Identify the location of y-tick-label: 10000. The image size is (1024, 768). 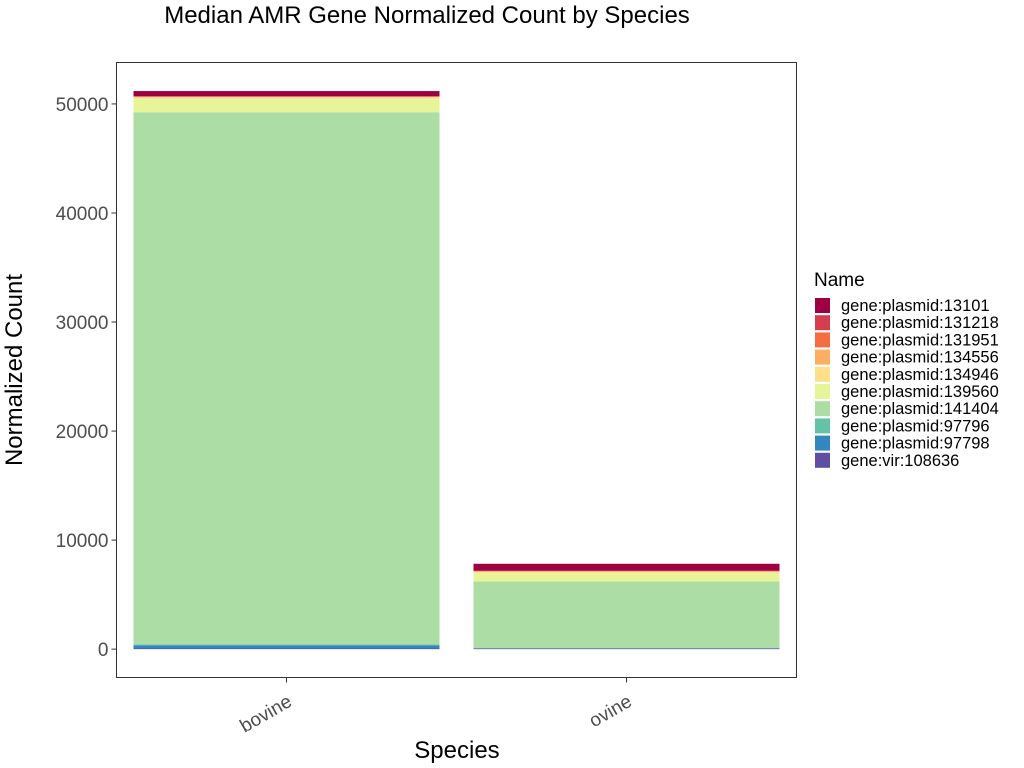
(82, 541).